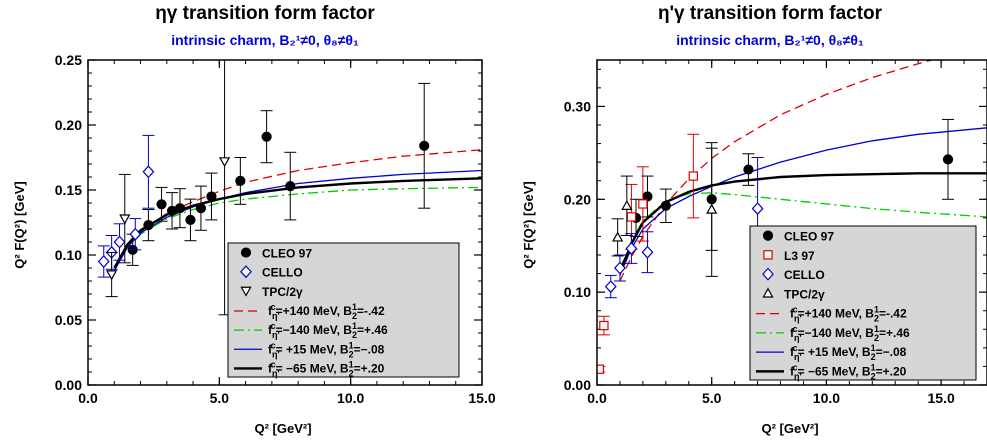 Image resolution: width=987 pixels, height=442 pixels. What do you see at coordinates (804, 294) in the screenshot?
I see `legend-label: TPC/2γ` at bounding box center [804, 294].